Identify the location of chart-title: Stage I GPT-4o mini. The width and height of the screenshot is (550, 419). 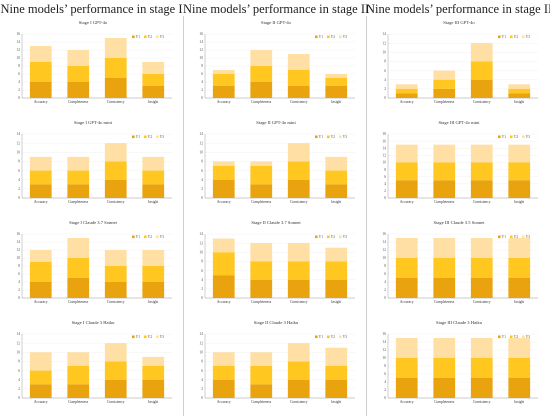
(93, 122).